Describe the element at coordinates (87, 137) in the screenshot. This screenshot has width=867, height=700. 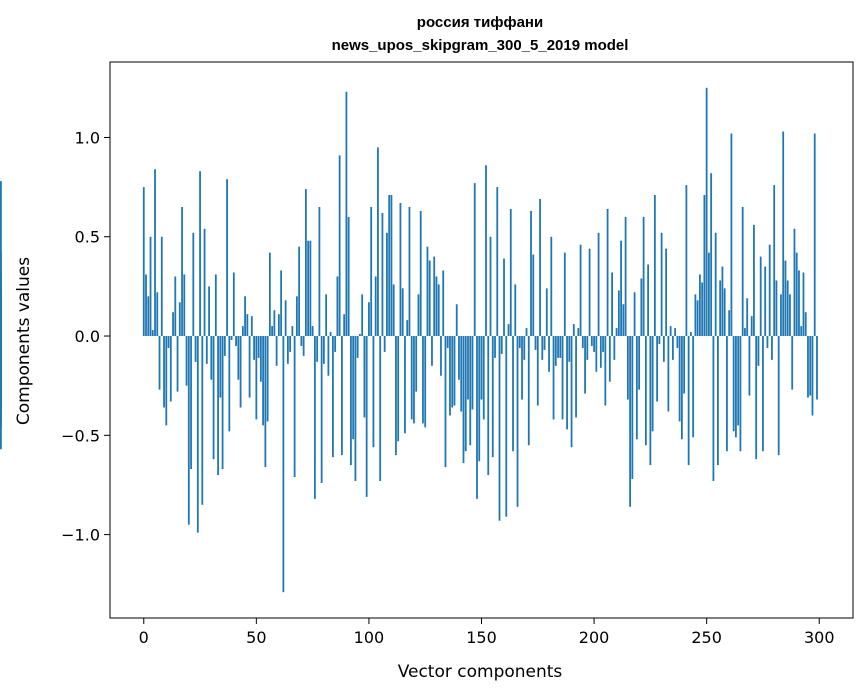
I see `y-tick-label-4: 1.0` at that location.